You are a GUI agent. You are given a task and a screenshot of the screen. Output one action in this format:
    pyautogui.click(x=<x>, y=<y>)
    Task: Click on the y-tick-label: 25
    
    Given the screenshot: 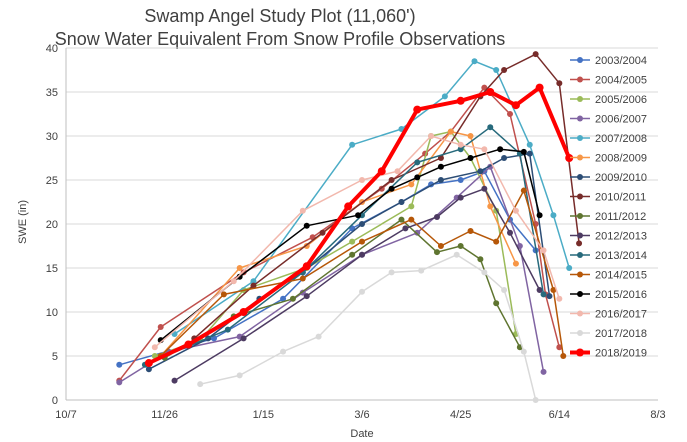 What is the action you would take?
    pyautogui.click(x=52, y=181)
    